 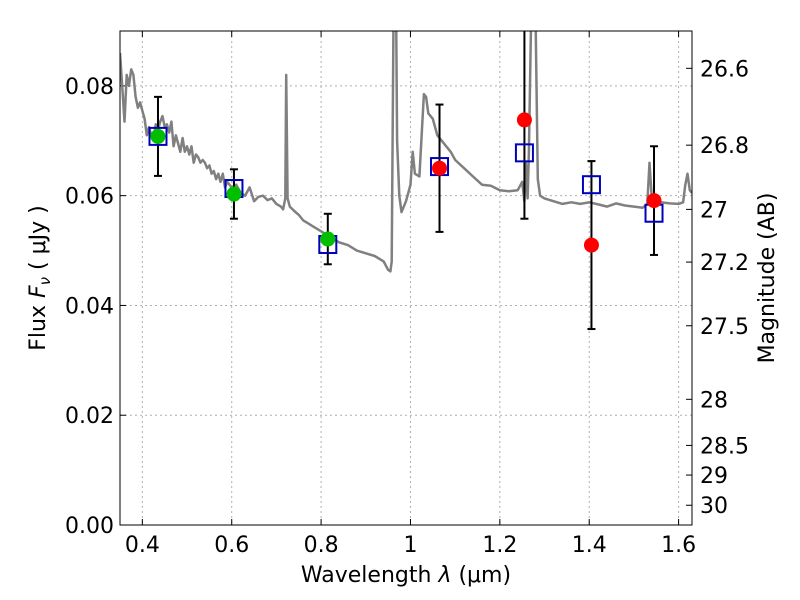 I want to click on y-axis-title-subscript: ν, so click(x=45, y=281).